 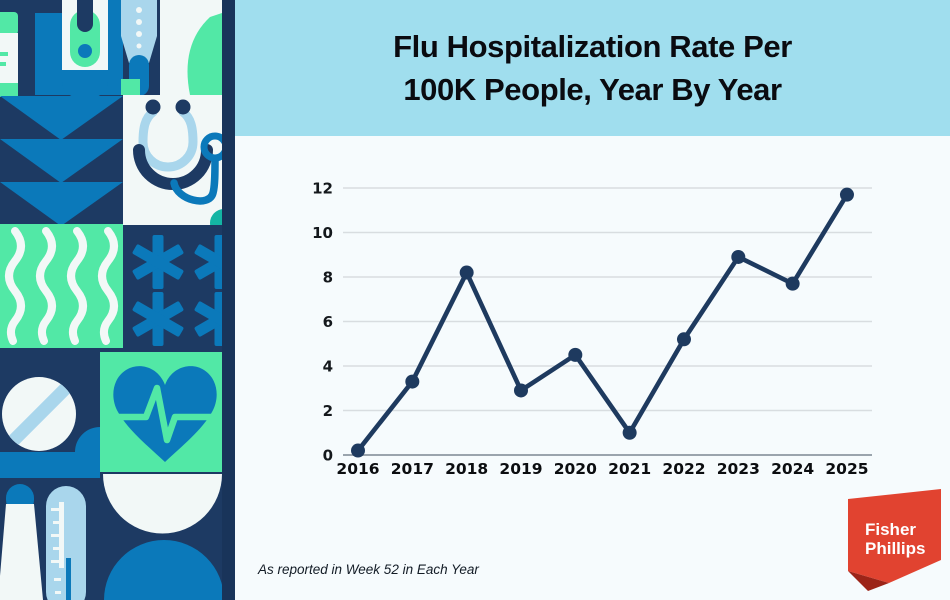 I want to click on thermometer-scale-icon, so click(x=66, y=543).